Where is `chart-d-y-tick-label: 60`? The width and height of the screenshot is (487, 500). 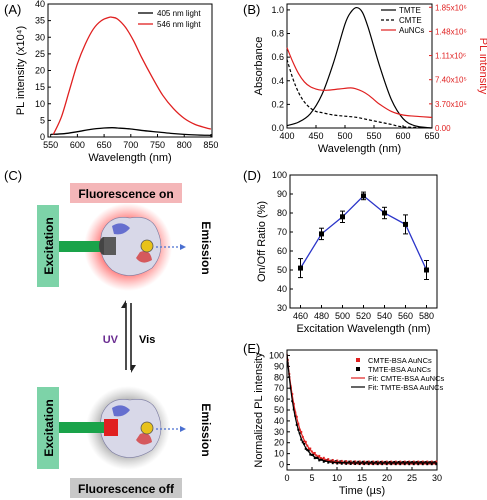
chart-d-y-tick-label: 60 is located at coordinates (282, 251).